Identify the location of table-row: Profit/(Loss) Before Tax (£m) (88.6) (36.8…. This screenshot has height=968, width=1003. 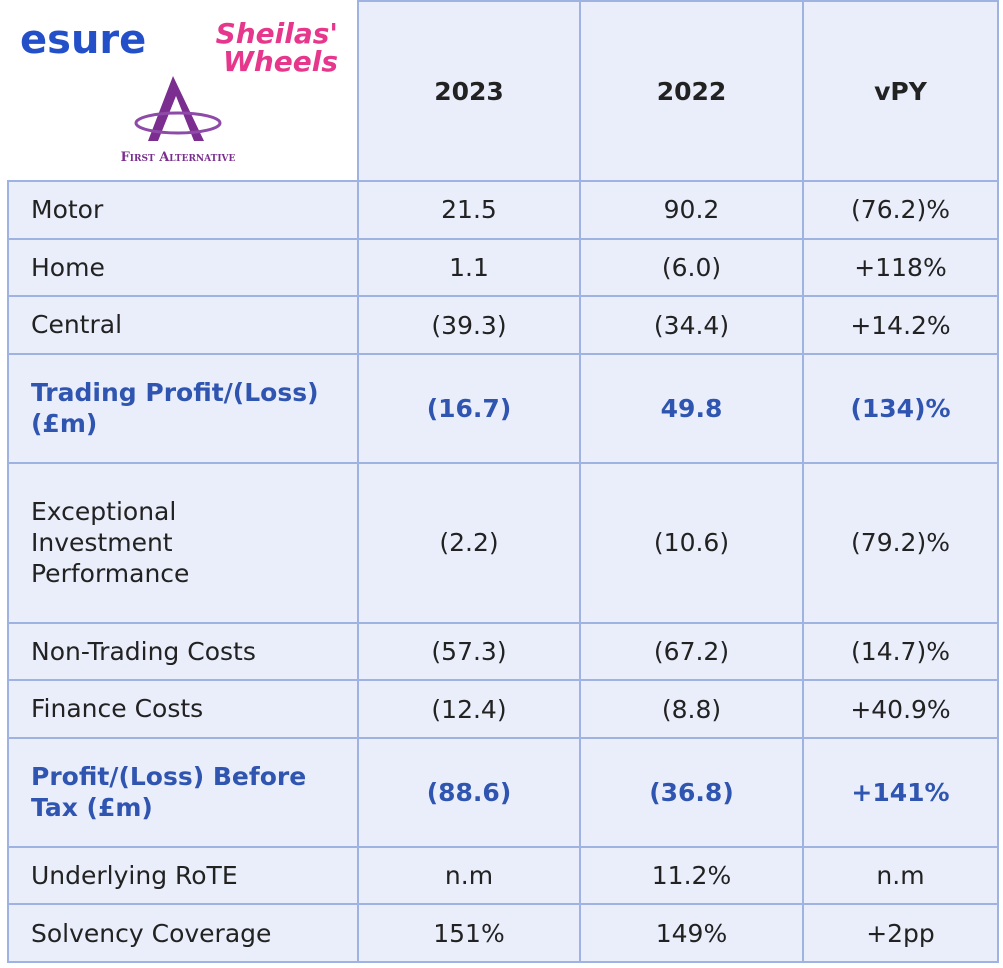
(503, 792).